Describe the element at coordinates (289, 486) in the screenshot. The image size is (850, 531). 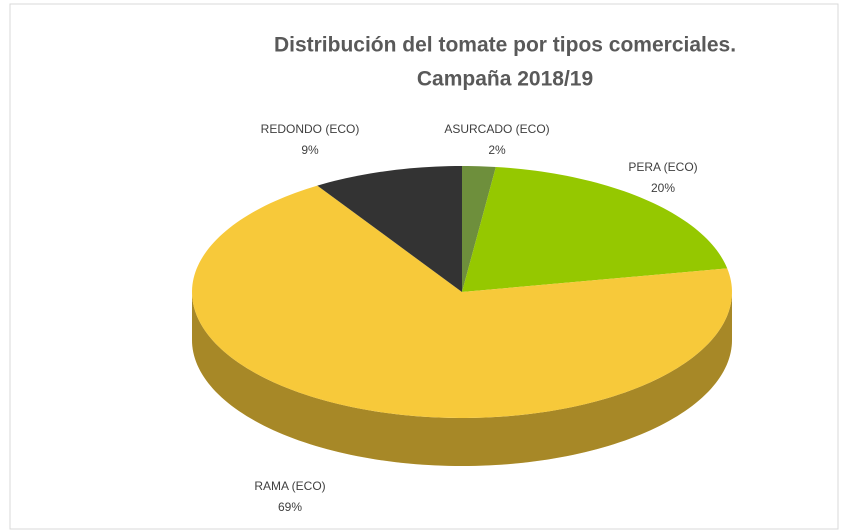
I see `slice-label: RAMA (ECO)` at that location.